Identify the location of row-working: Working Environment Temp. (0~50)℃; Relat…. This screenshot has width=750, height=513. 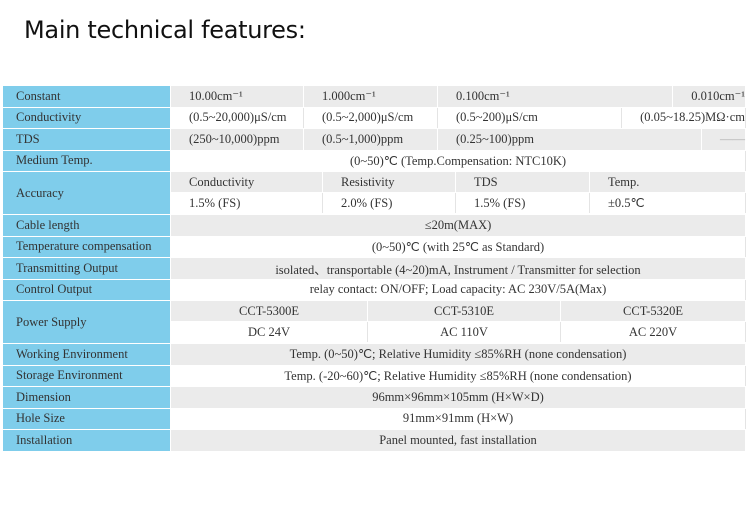
(374, 355).